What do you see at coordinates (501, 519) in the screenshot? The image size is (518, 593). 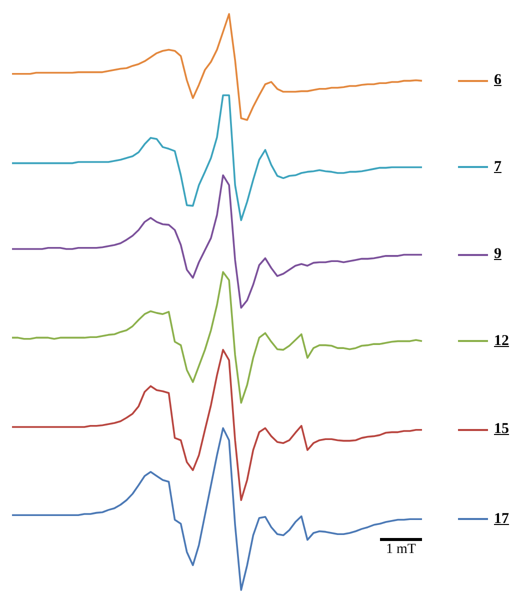 I see `legend-label: 17` at bounding box center [501, 519].